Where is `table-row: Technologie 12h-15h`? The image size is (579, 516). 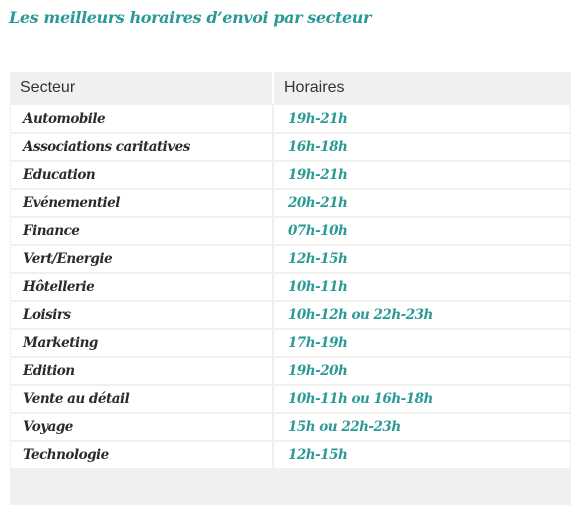
table-row: Technologie 12h-15h is located at coordinates (290, 454).